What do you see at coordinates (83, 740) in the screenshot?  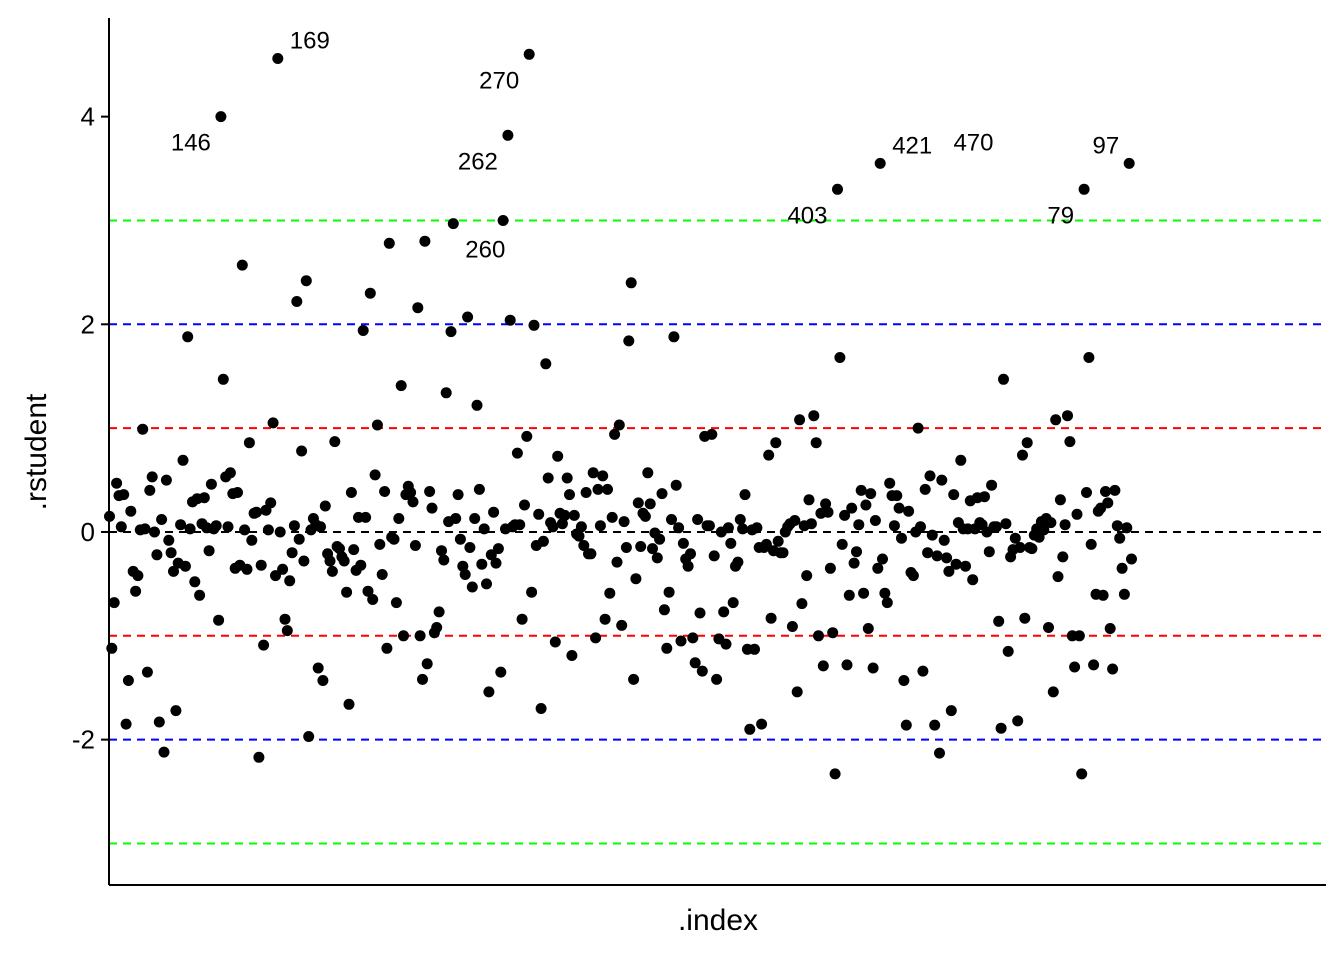 I see `y-tick-label: -2` at bounding box center [83, 740].